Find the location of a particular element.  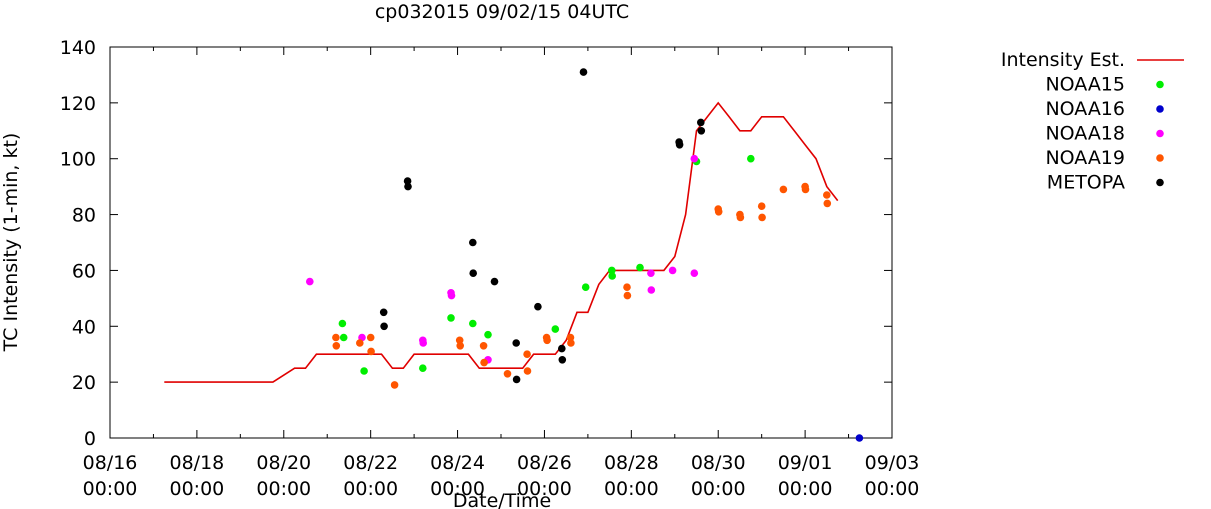

x-tick-label-date: 09/01 is located at coordinates (805, 463).